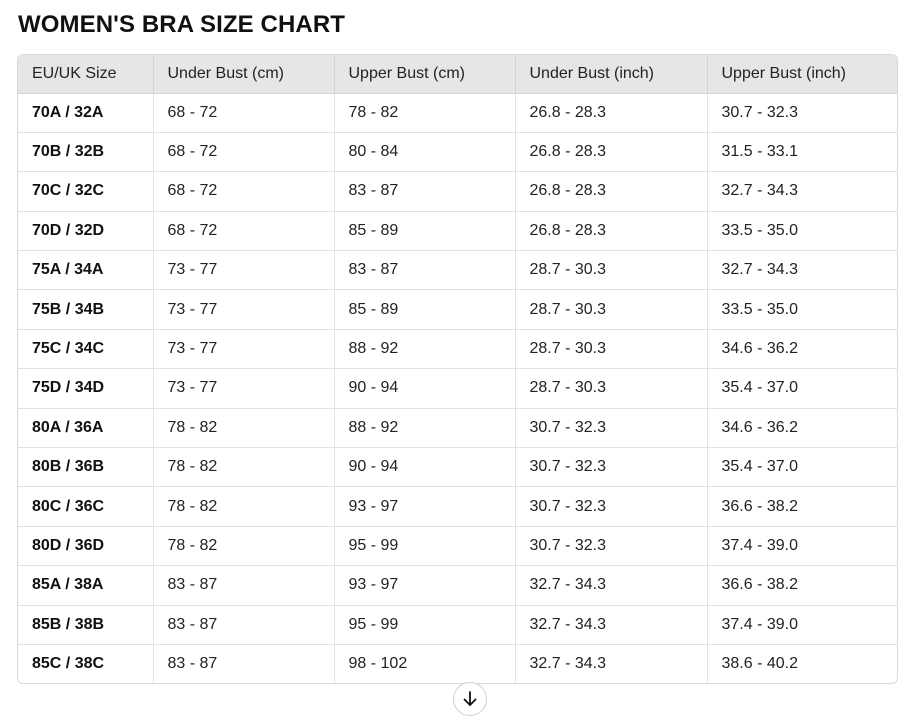  What do you see at coordinates (86, 152) in the screenshot?
I see `size-cell: 70B / 32B` at bounding box center [86, 152].